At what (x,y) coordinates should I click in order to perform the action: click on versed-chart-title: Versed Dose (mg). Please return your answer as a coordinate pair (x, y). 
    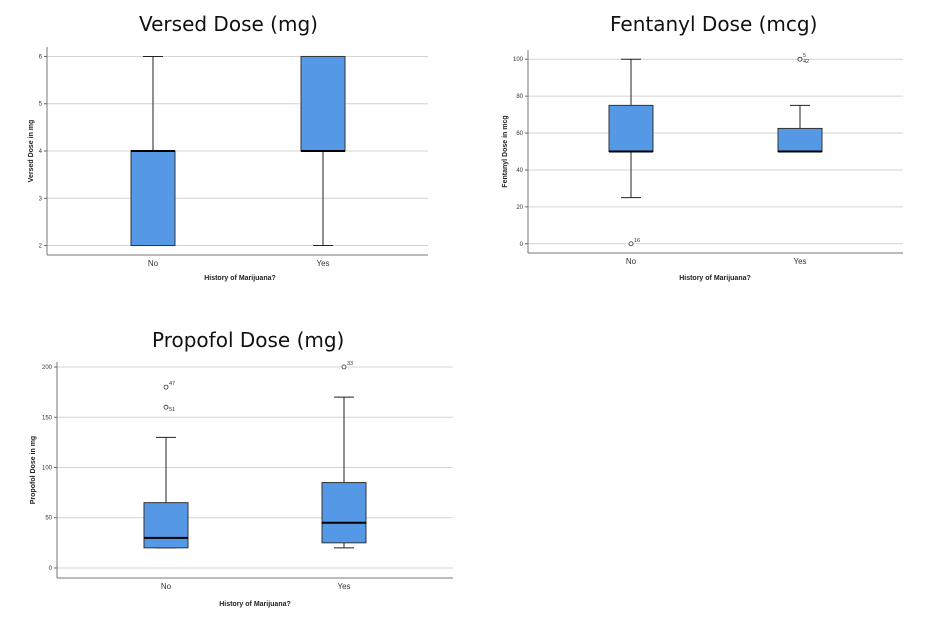
    Looking at the image, I should click on (228, 24).